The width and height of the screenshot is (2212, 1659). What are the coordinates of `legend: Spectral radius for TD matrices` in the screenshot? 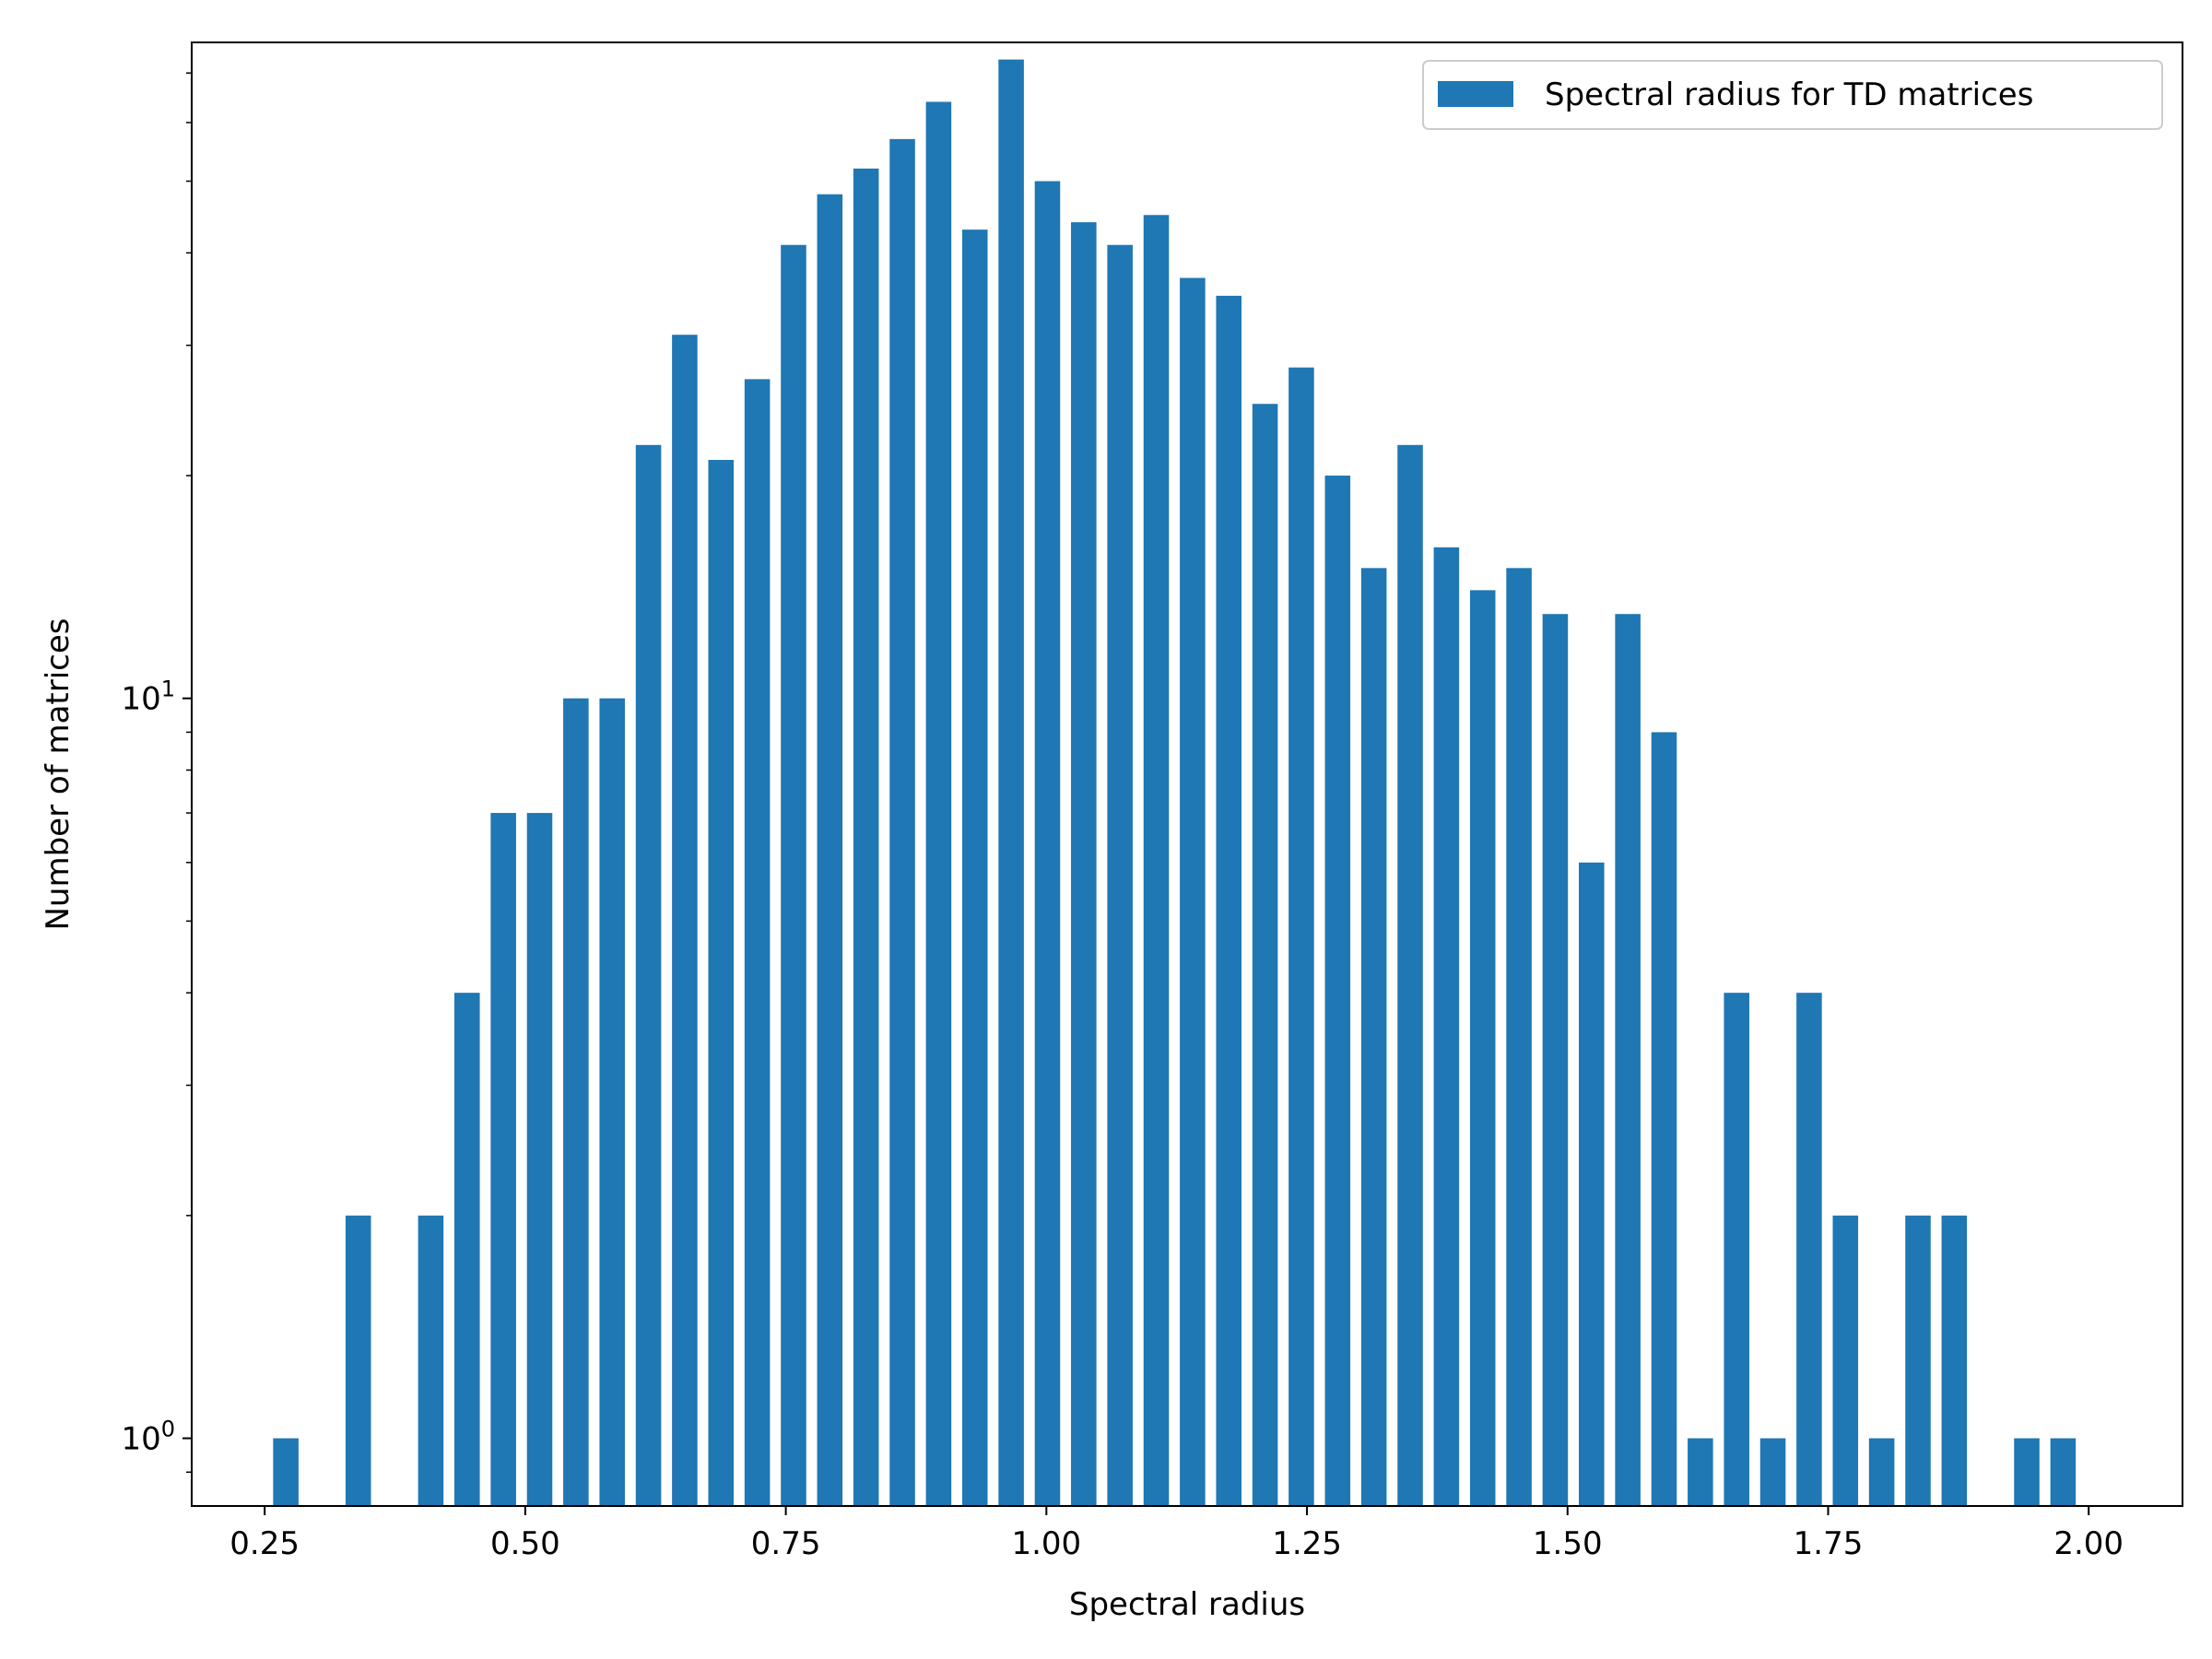 It's located at (1792, 95).